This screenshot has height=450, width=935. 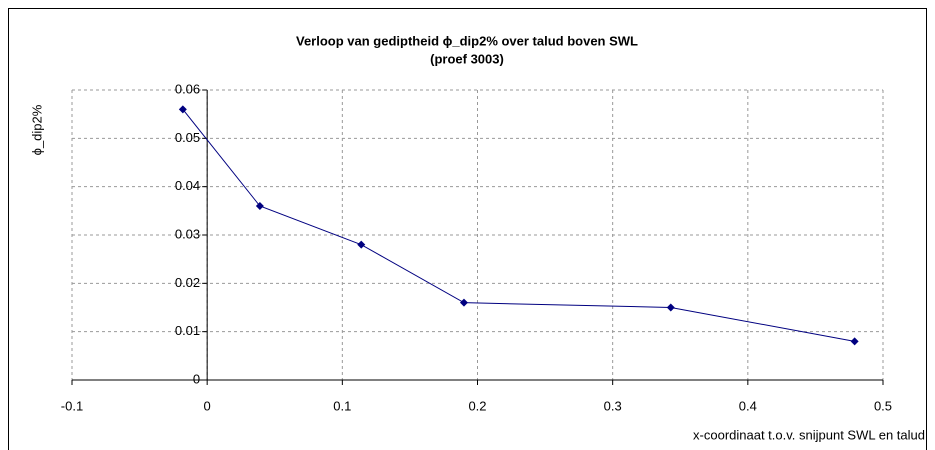 I want to click on x-tick-label: 0.1, so click(x=342, y=405).